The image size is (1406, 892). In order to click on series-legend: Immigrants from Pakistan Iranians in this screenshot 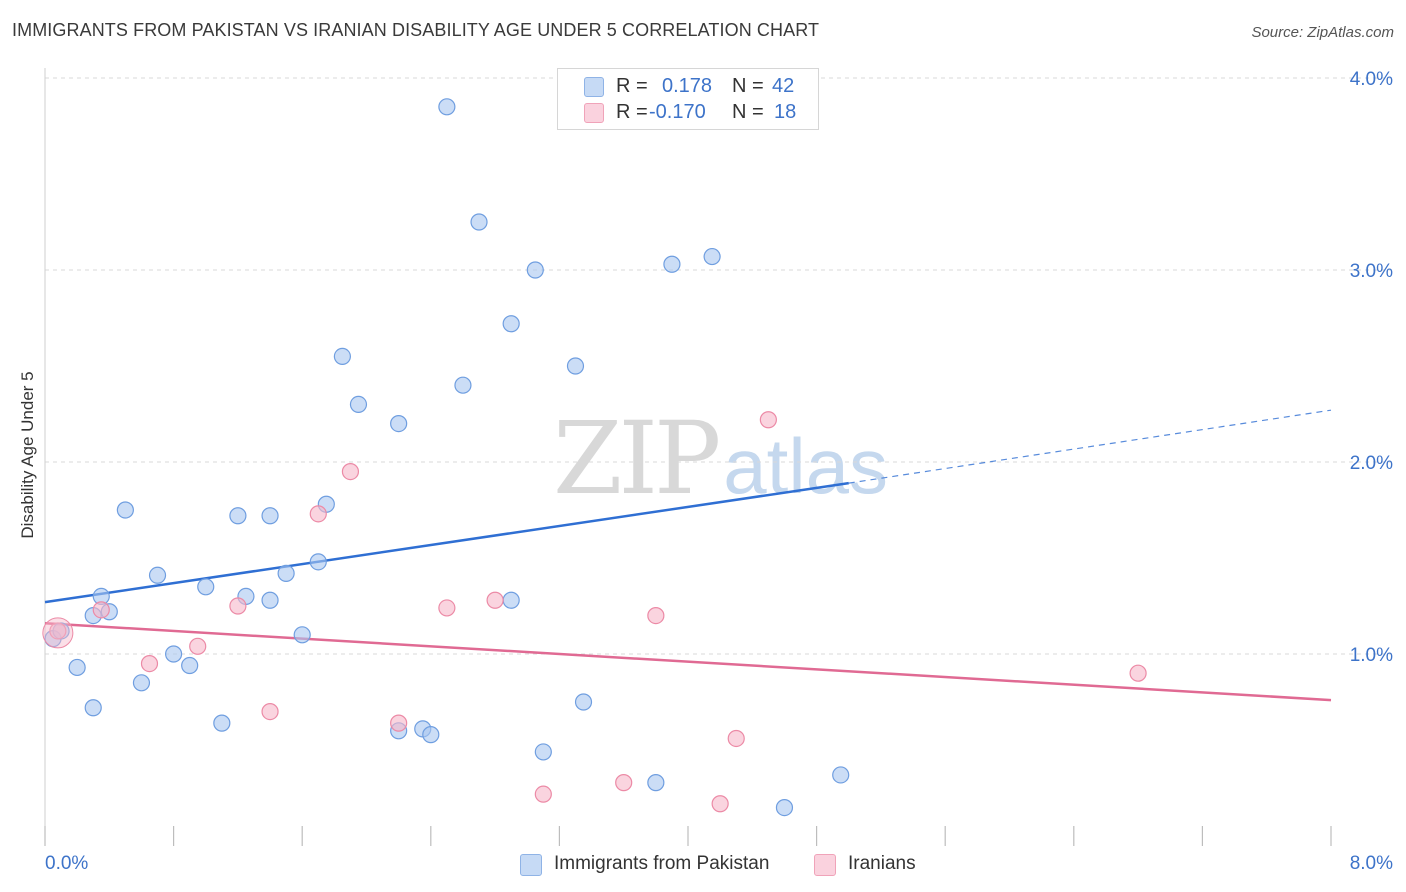, I will do `click(703, 865)`.